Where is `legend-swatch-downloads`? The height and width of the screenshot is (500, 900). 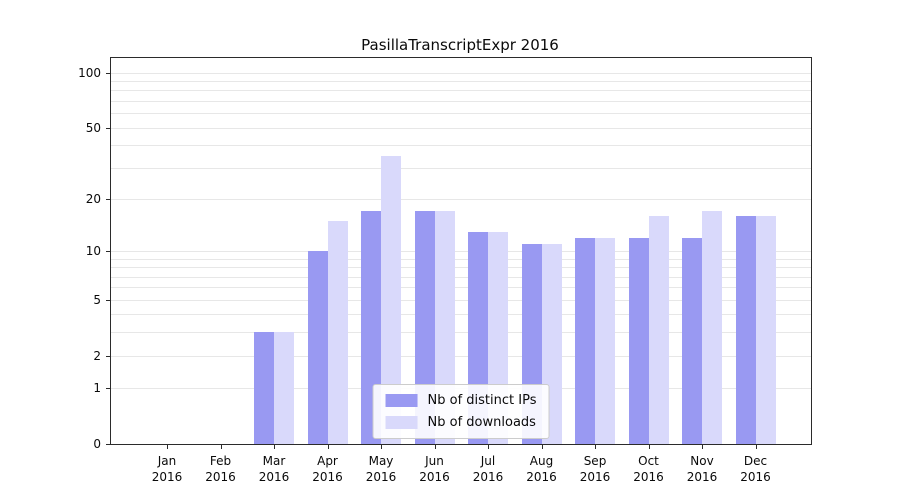 legend-swatch-downloads is located at coordinates (401, 422).